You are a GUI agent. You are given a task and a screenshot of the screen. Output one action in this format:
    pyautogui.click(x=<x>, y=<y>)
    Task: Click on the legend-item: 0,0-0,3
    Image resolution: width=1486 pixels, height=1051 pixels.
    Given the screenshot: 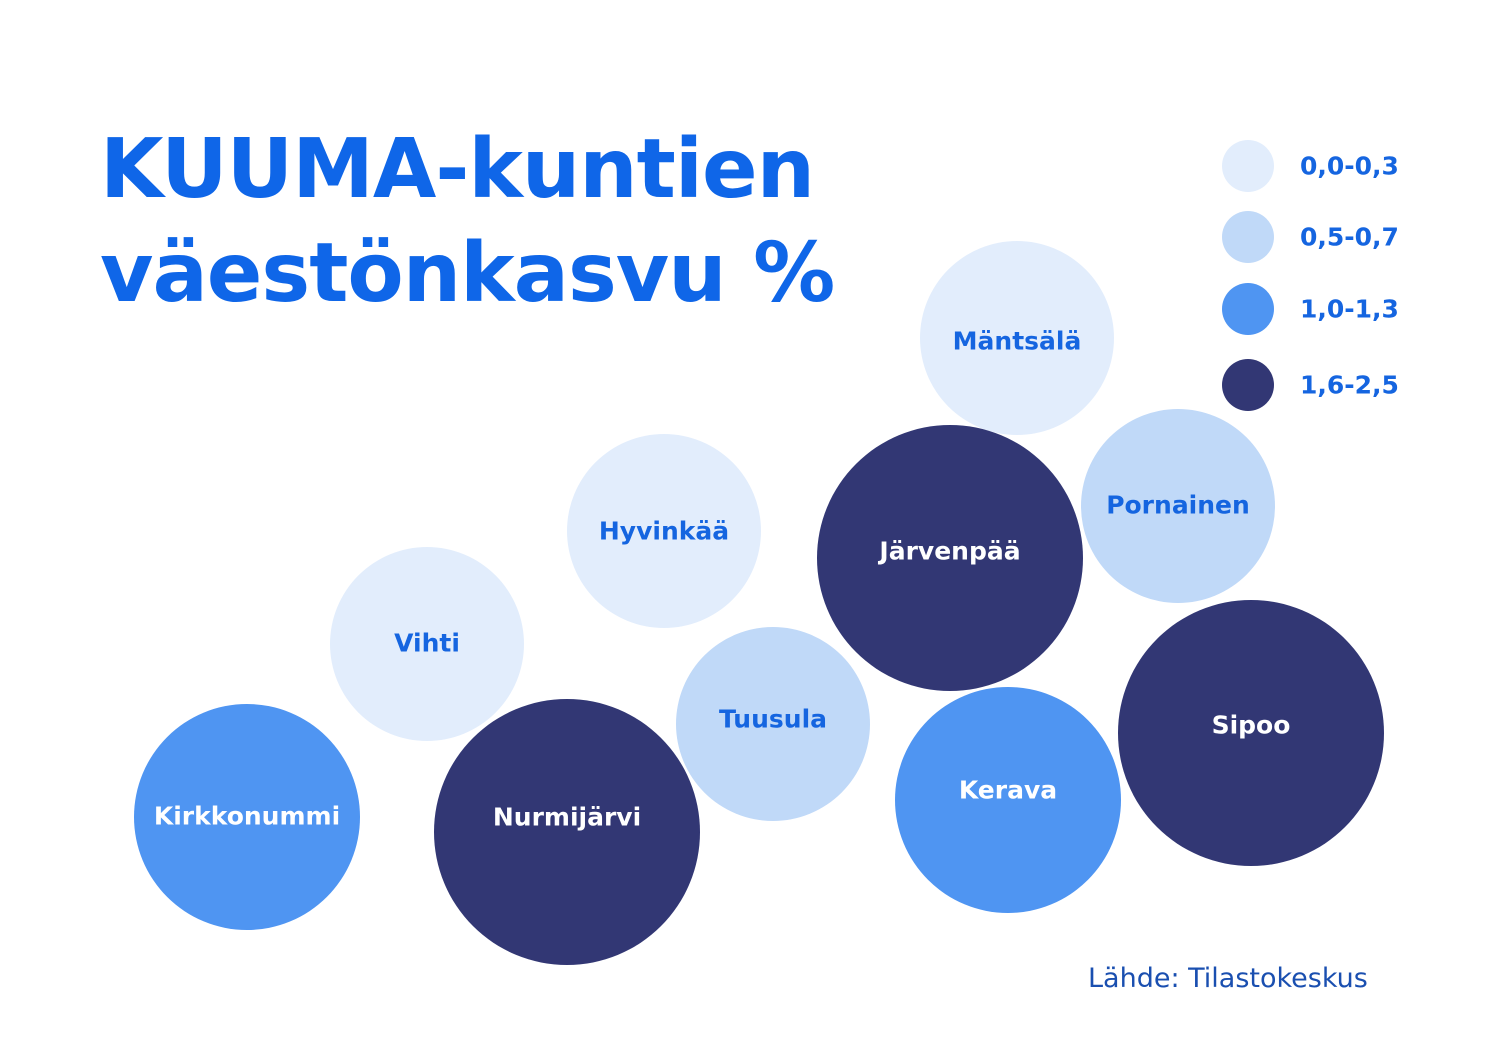 What is the action you would take?
    pyautogui.click(x=1310, y=166)
    